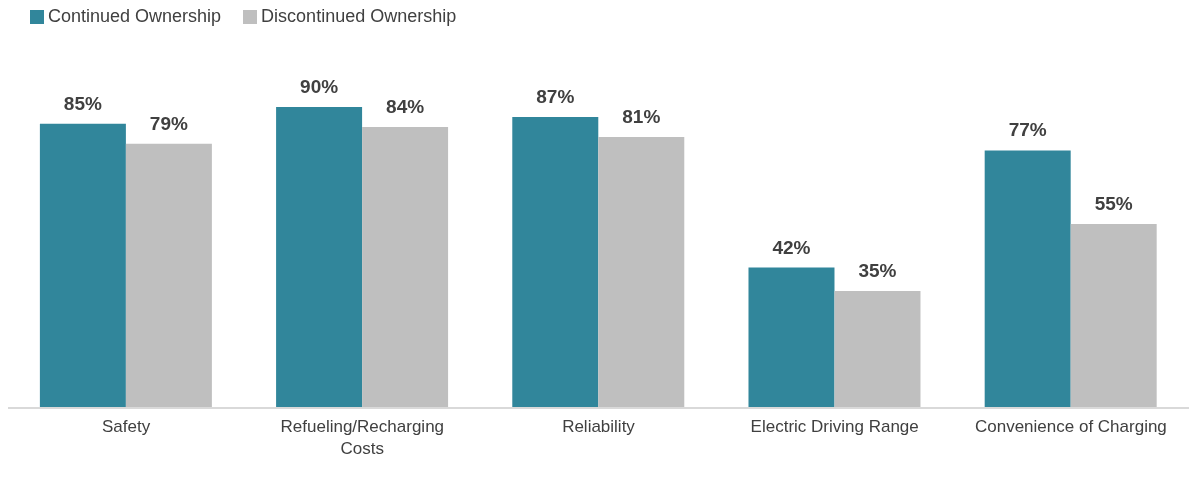 Image resolution: width=1191 pixels, height=477 pixels. I want to click on x-tick-label: Electric Driving Range, so click(834, 426).